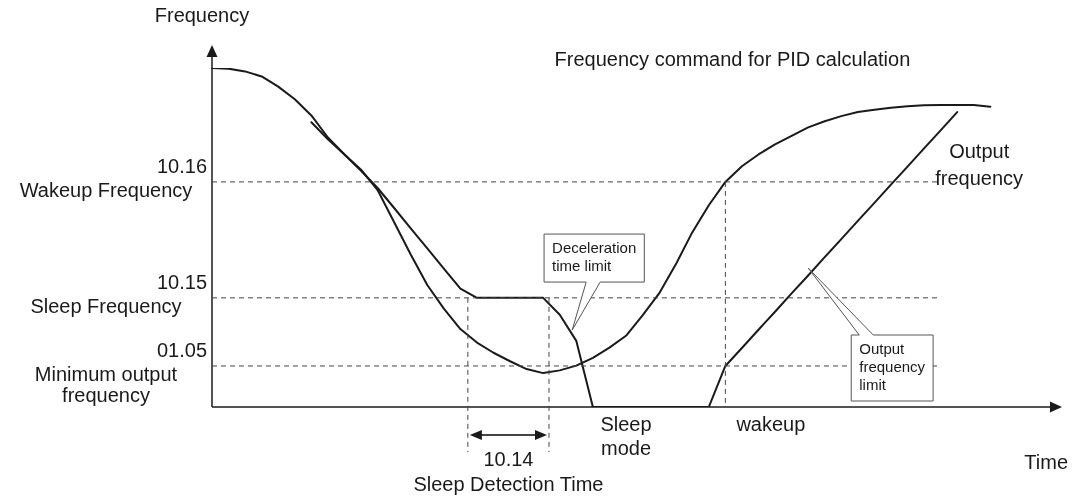 This screenshot has width=1076, height=497. What do you see at coordinates (113, 178) in the screenshot?
I see `ref-line-label: 10.16 Wakeup Frequency` at bounding box center [113, 178].